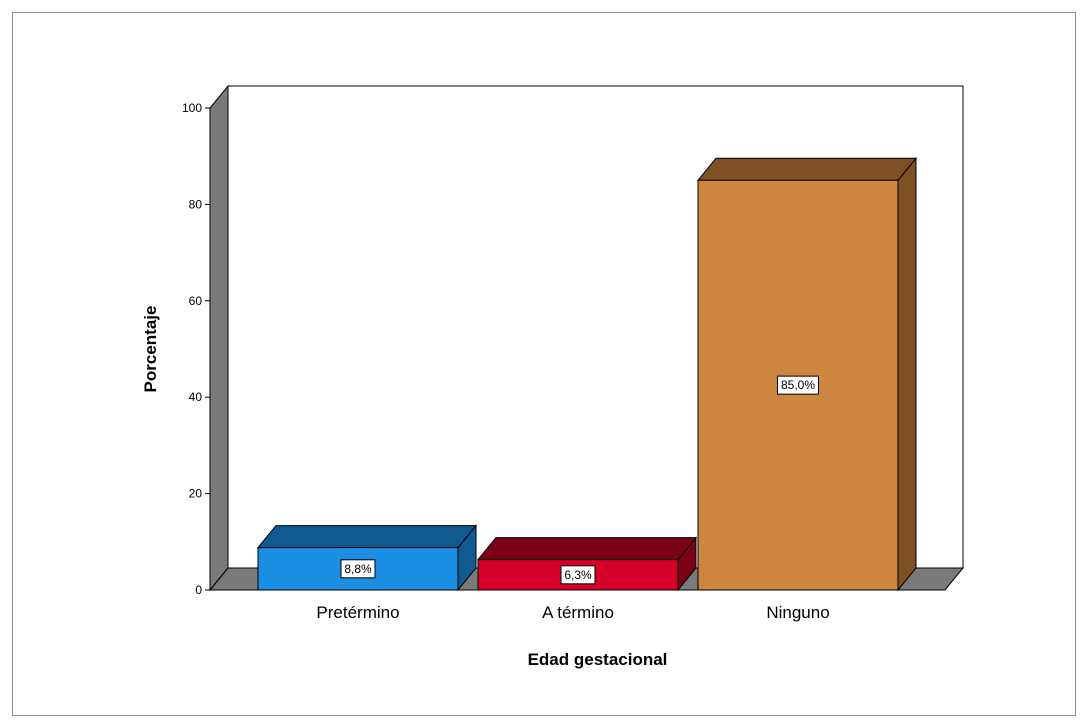 The height and width of the screenshot is (723, 1088). I want to click on bar, so click(578, 575).